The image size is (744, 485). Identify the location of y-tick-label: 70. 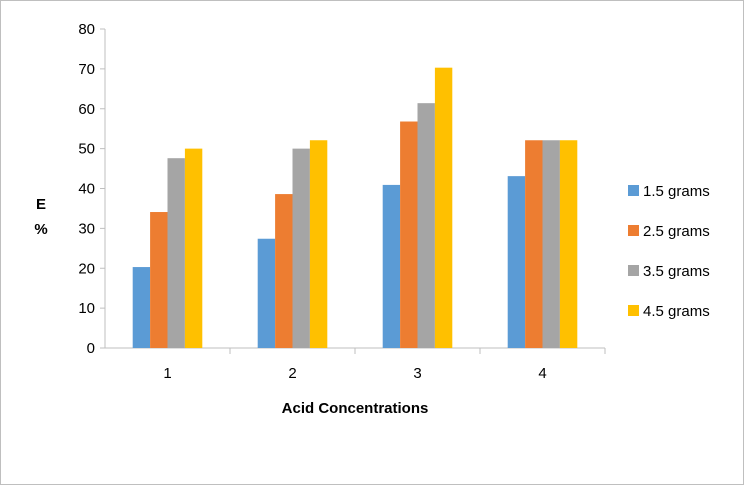
(86, 69).